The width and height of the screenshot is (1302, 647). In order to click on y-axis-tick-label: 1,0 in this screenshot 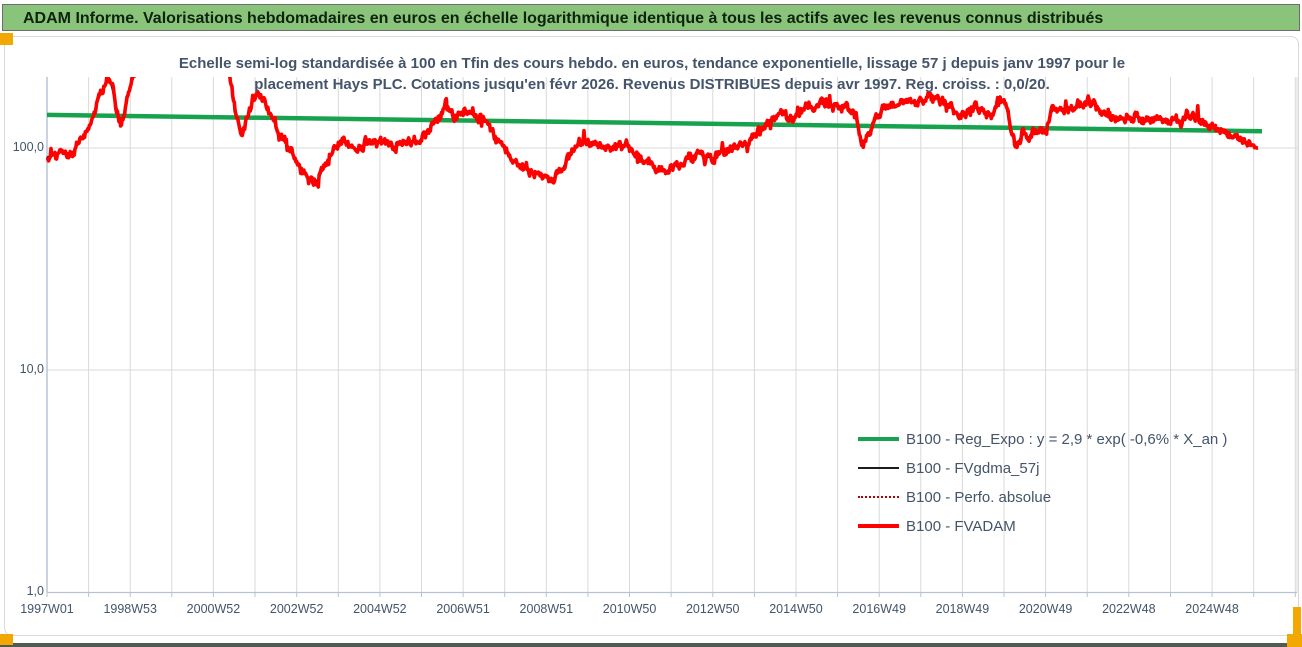, I will do `click(35, 591)`.